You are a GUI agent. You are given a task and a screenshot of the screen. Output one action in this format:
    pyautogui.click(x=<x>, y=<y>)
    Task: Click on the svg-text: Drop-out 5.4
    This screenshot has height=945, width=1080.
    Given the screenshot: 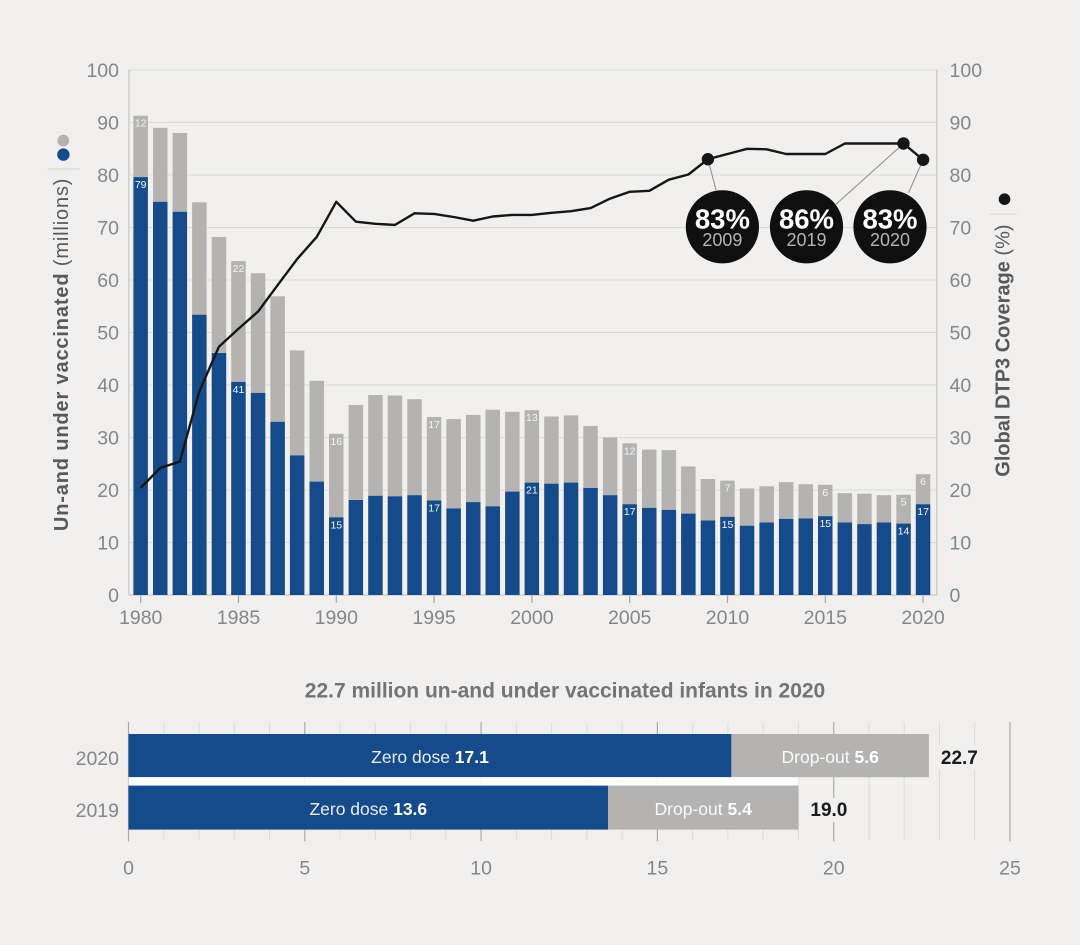 What is the action you would take?
    pyautogui.click(x=704, y=809)
    